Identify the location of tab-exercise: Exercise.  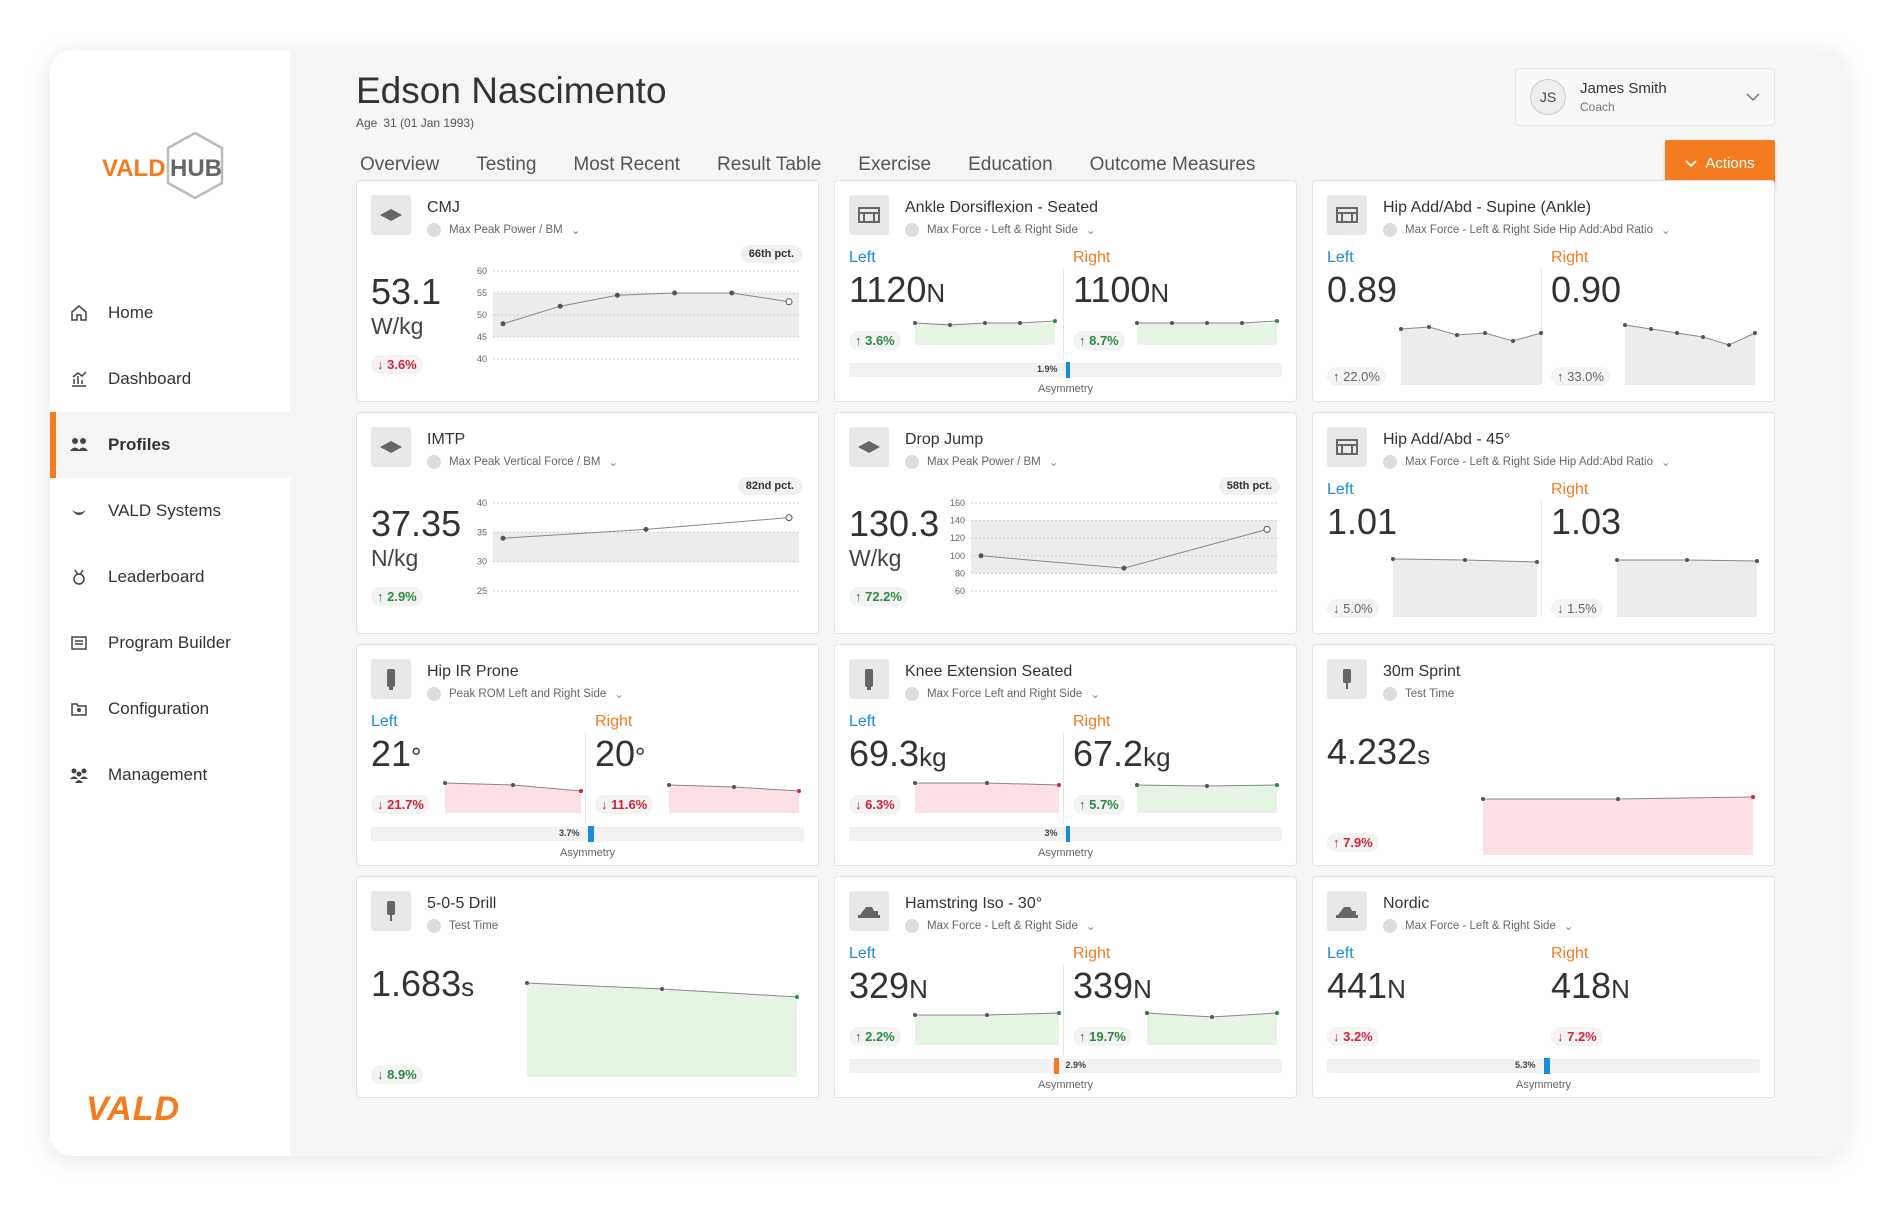
(895, 164).